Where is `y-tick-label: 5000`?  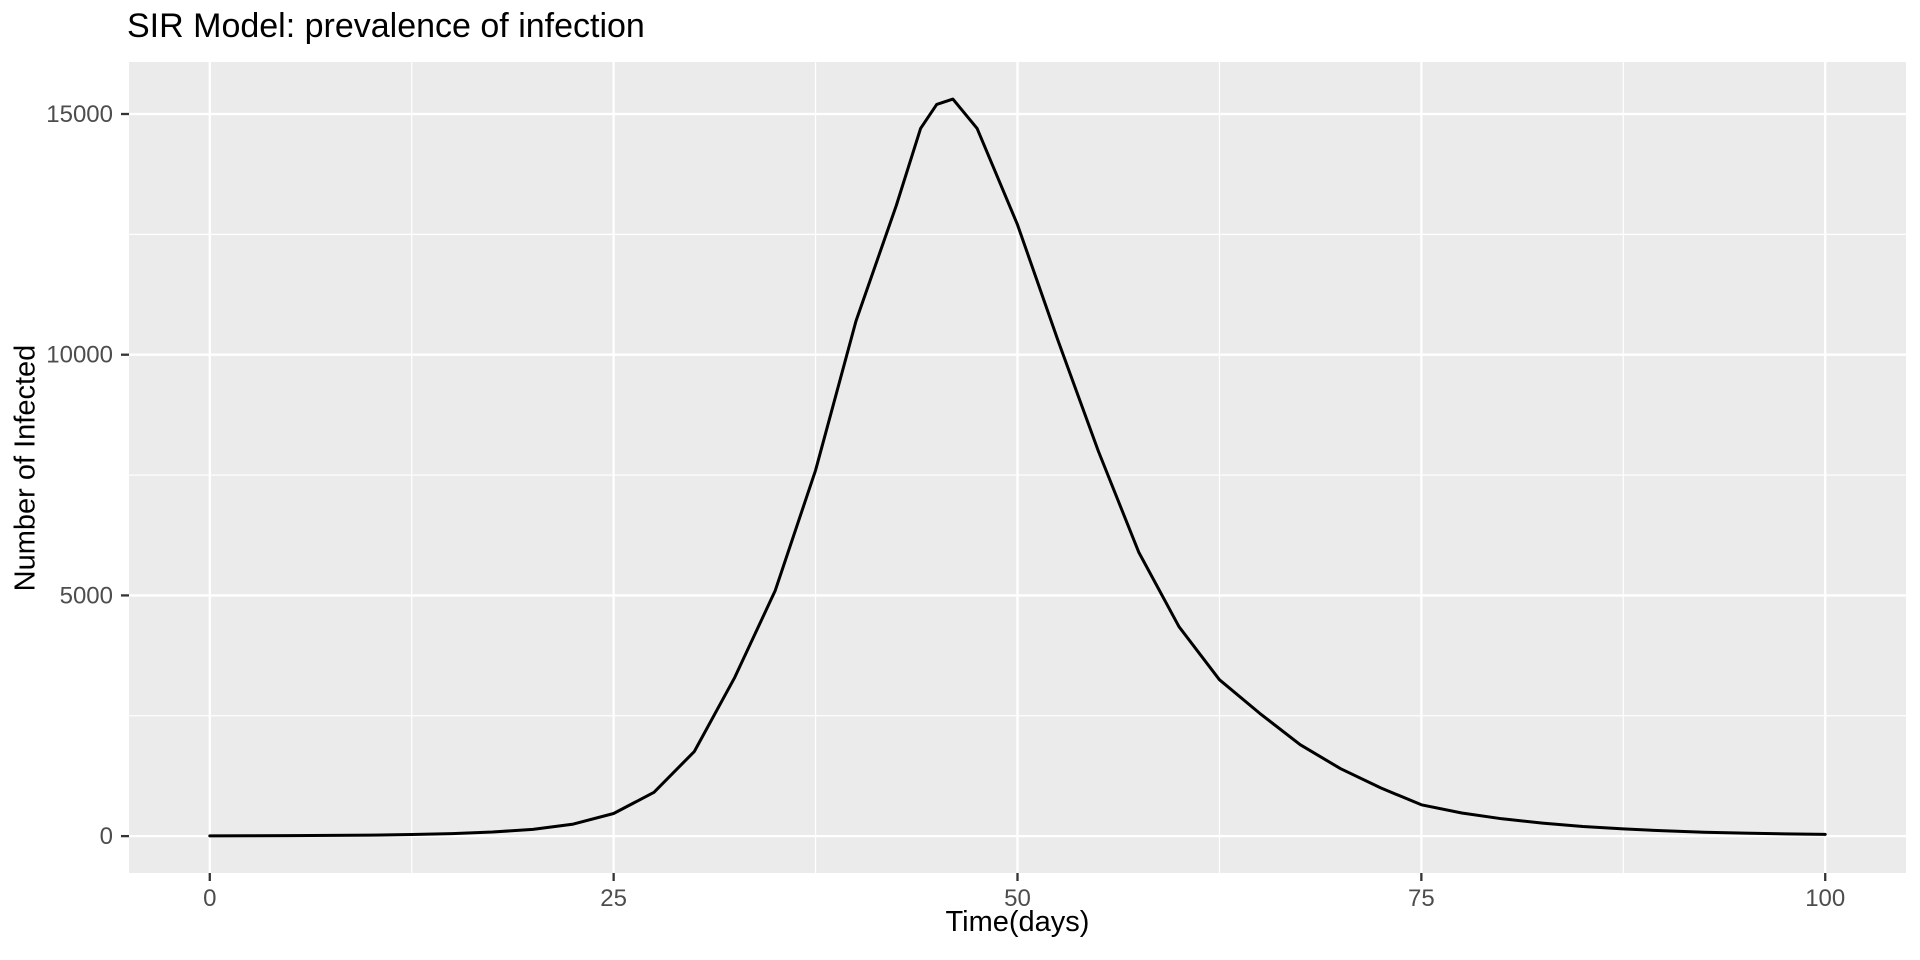
y-tick-label: 5000 is located at coordinates (86, 595).